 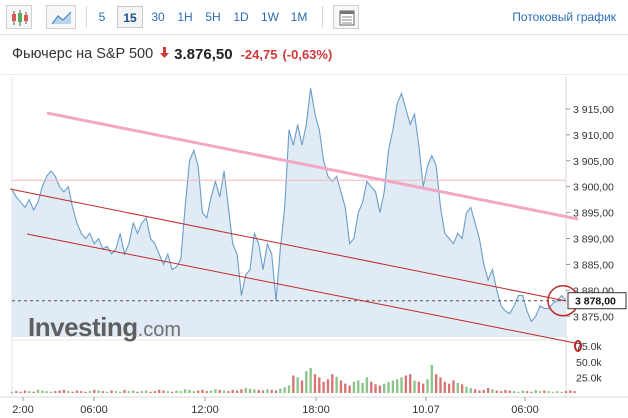 What do you see at coordinates (241, 17) in the screenshot?
I see `interval-1d: 1D` at bounding box center [241, 17].